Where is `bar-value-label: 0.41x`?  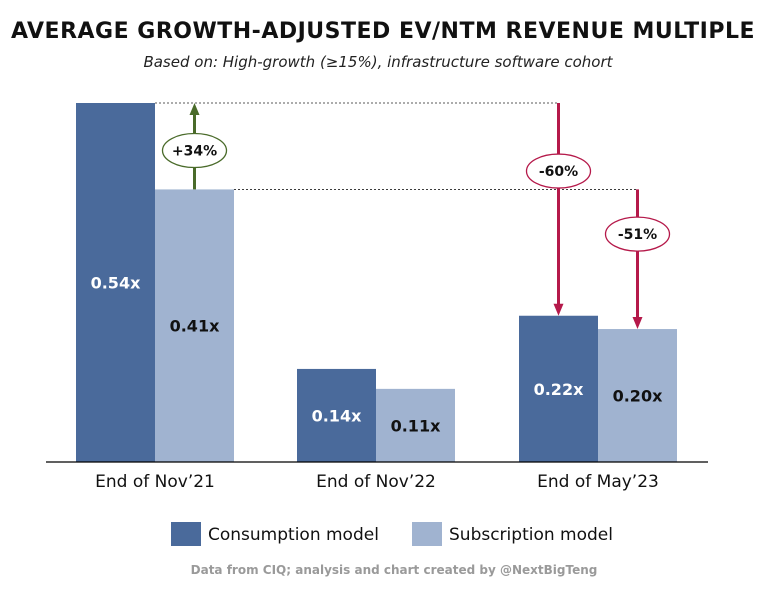 bar-value-label: 0.41x is located at coordinates (195, 326).